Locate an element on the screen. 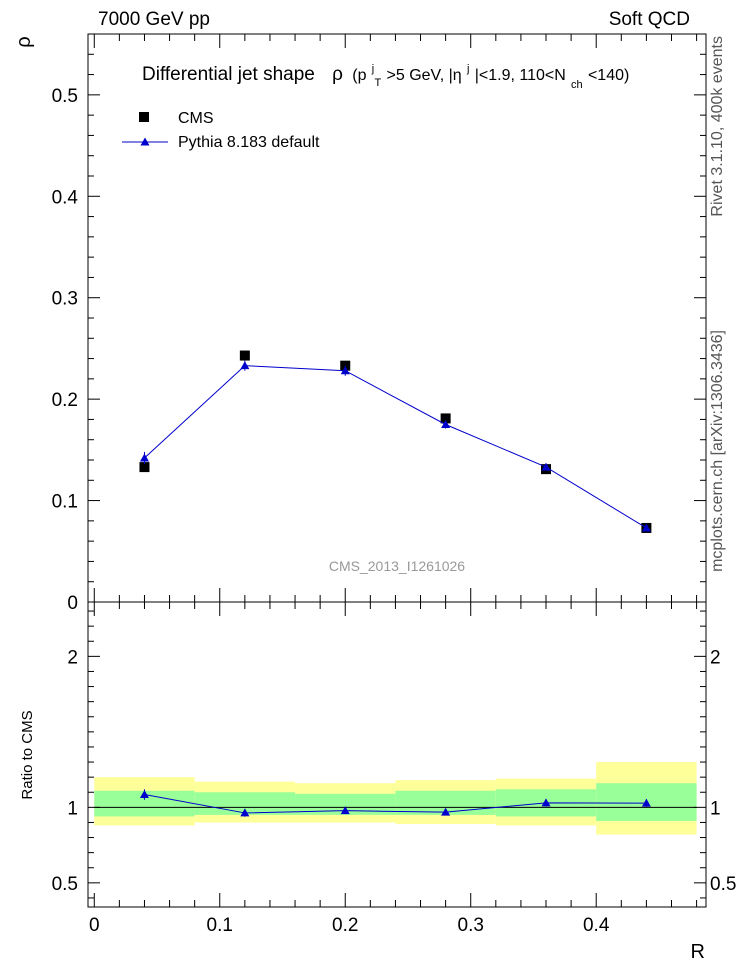 Image resolution: width=746 pixels, height=972 pixels. ratio-line is located at coordinates (395, 804).